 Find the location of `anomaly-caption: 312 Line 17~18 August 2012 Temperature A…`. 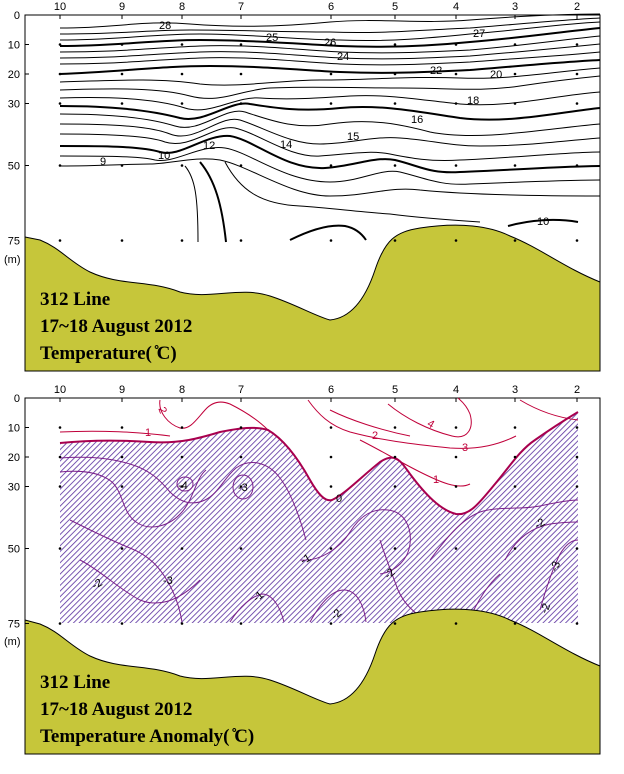

anomaly-caption: 312 Line 17~18 August 2012 Temperature A… is located at coordinates (147, 709).